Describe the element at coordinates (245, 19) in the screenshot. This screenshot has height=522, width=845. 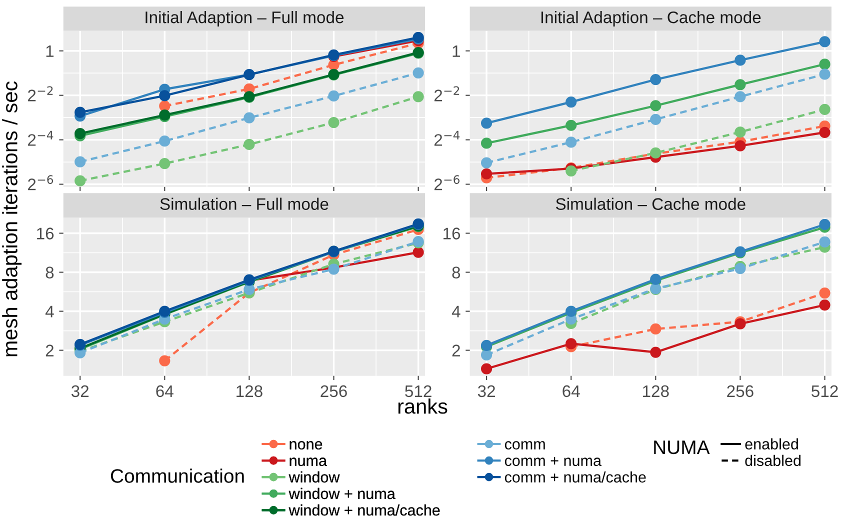
I see `chart-title: Initial Adaption – Full mode` at that location.